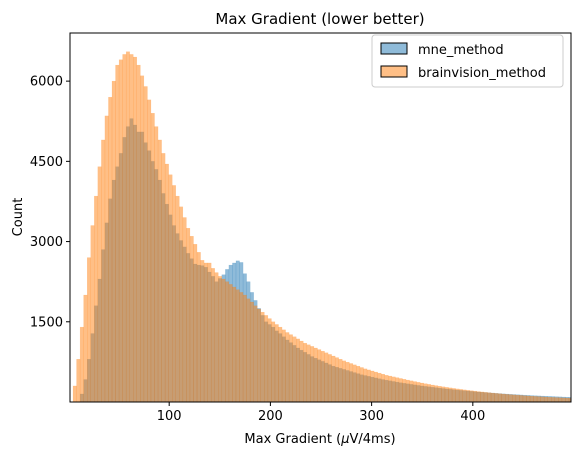  I want to click on legend-swatch-brainvision-method, so click(394, 71).